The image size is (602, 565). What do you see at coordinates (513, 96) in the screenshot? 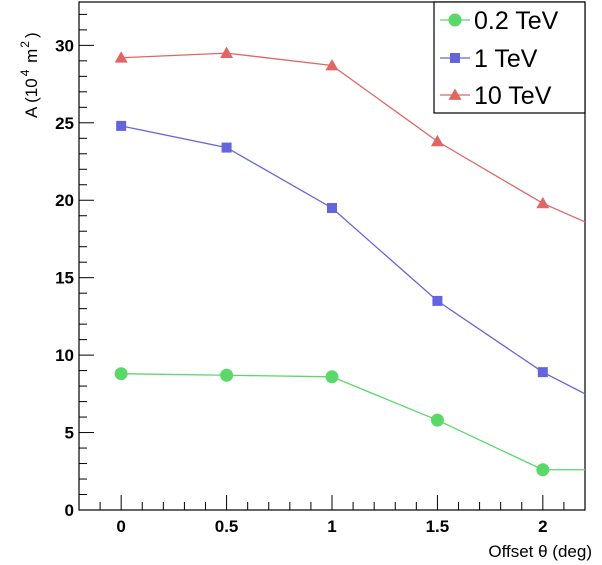
I see `legend-label: 10 TeV` at bounding box center [513, 96].